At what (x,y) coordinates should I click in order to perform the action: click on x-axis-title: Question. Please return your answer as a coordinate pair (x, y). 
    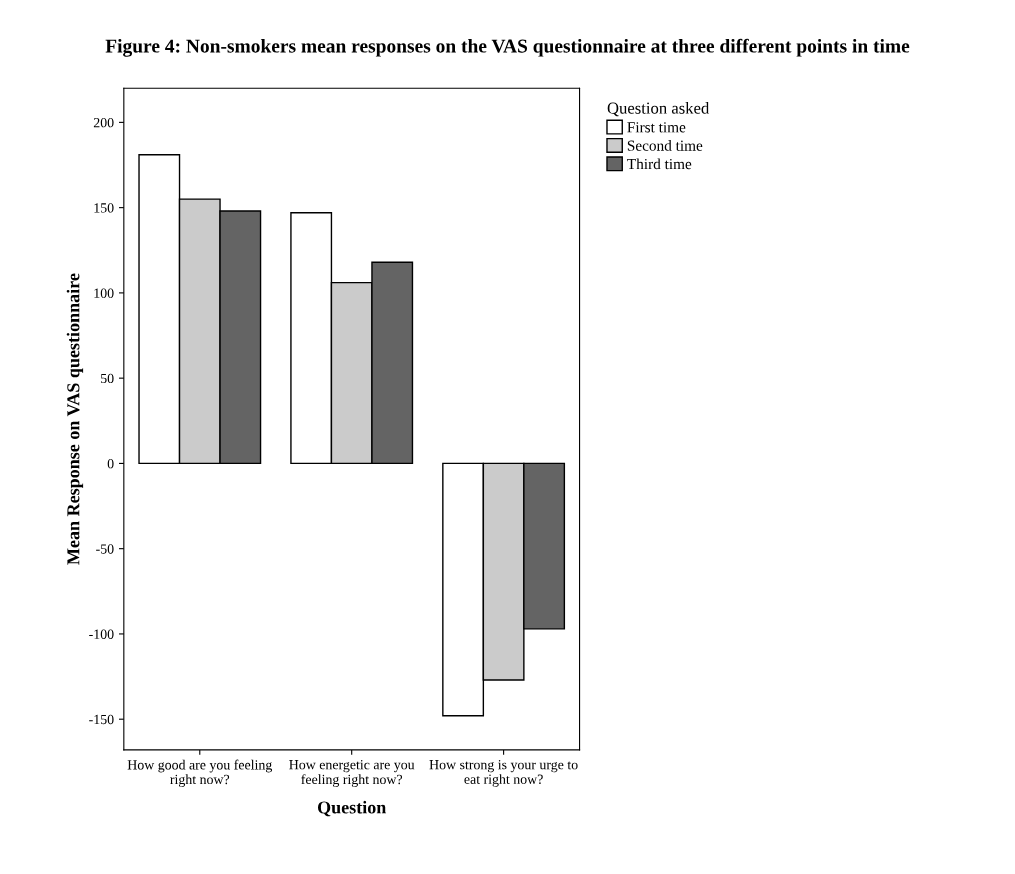
    Looking at the image, I should click on (352, 808).